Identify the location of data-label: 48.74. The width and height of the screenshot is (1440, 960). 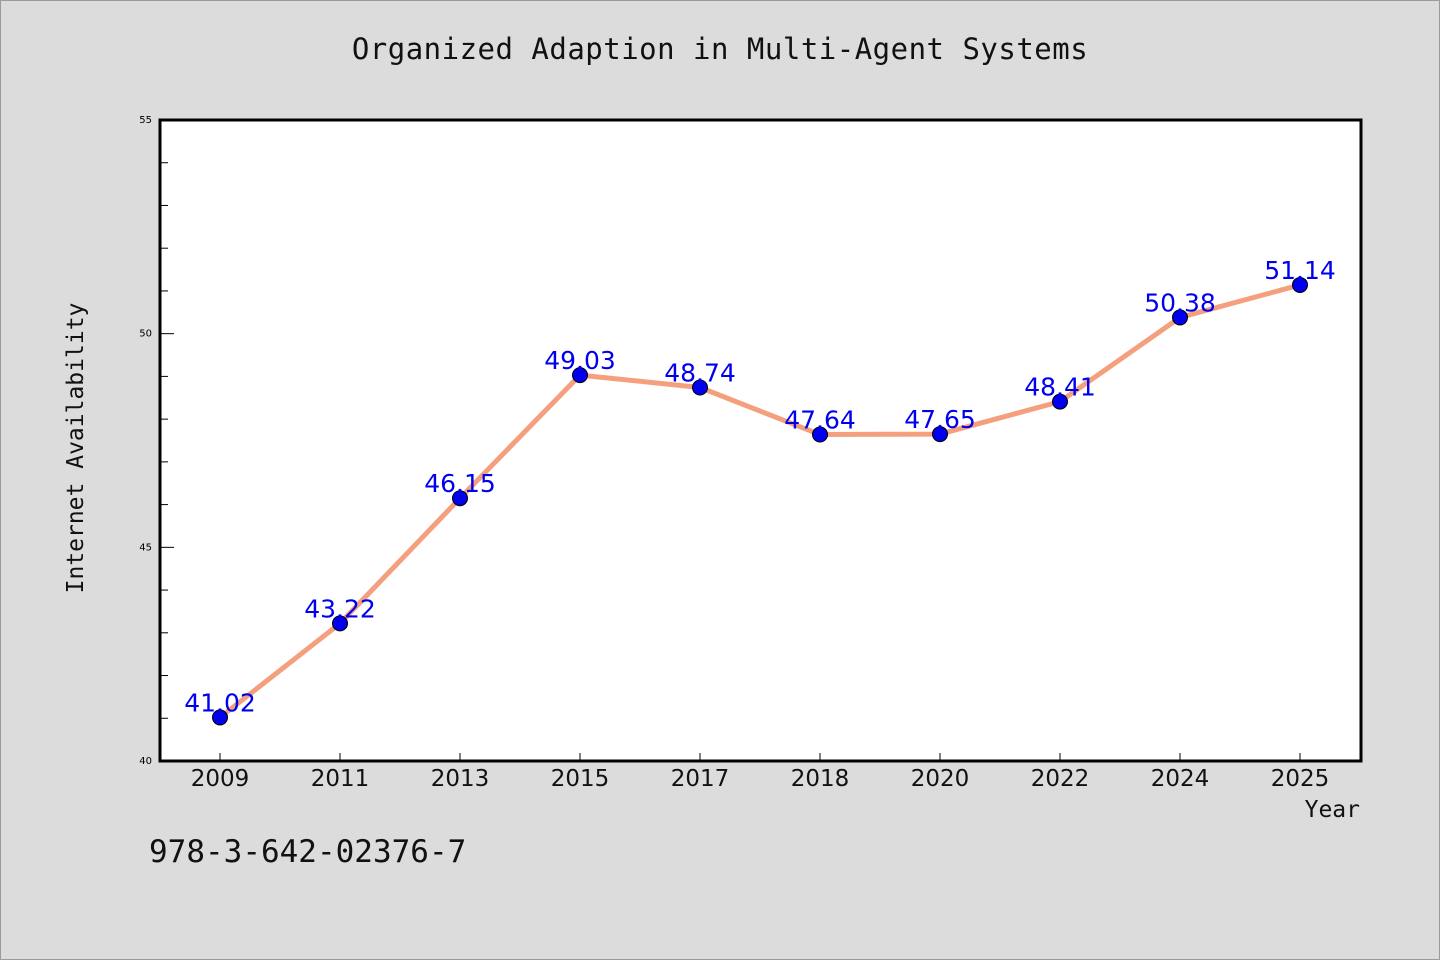
(700, 373).